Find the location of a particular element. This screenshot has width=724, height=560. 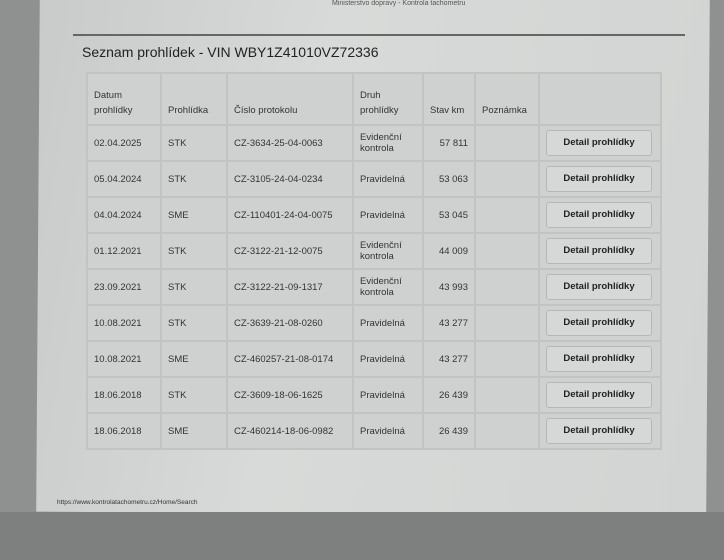

table-cell: 57 811 is located at coordinates (449, 143).